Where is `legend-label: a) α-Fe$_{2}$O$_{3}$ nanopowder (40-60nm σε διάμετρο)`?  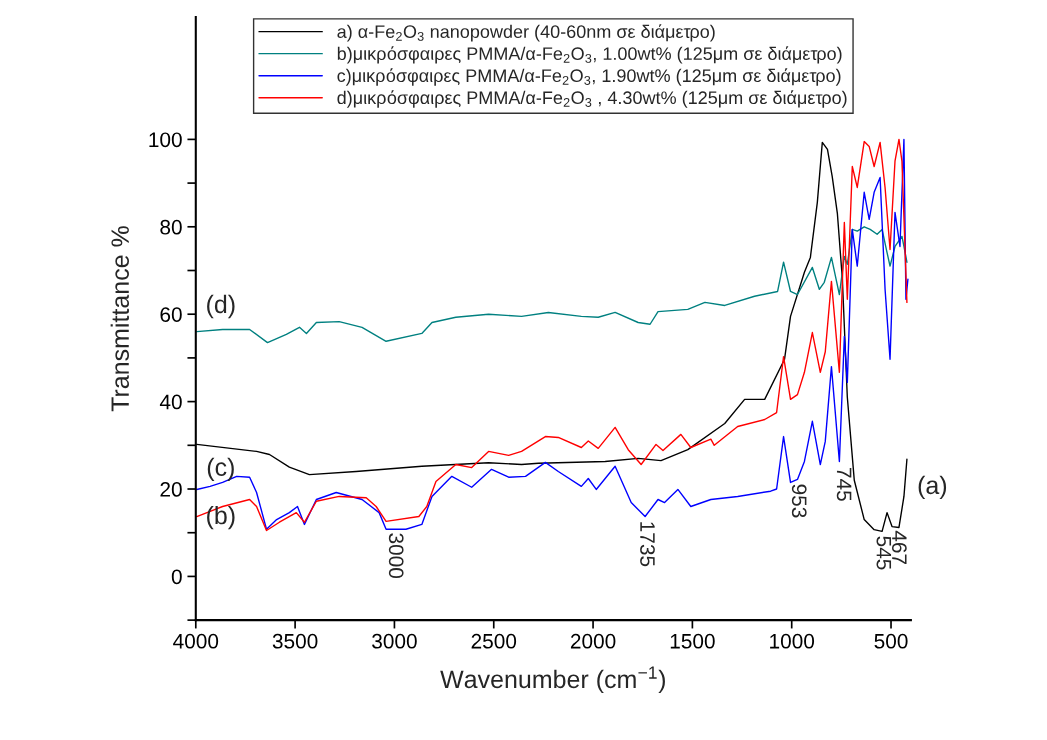
legend-label: a) α-Fe$_{2}$O$_{3}$ nanopowder (40-60nm σε διάμετρο) is located at coordinates (526, 33).